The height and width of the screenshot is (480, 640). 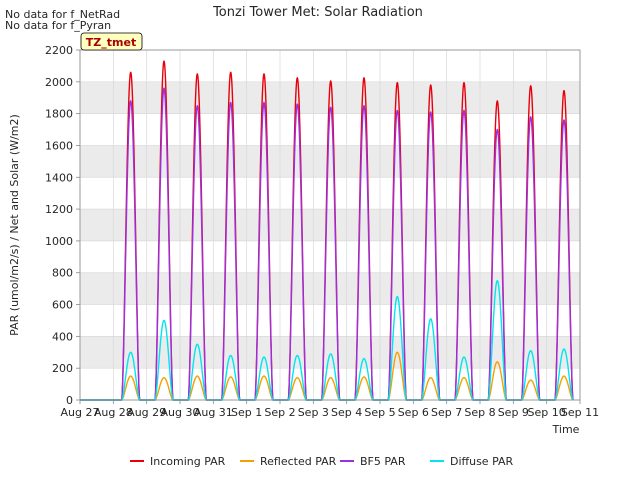 What do you see at coordinates (346, 412) in the screenshot?
I see `x-tick-label: Sep 4` at bounding box center [346, 412].